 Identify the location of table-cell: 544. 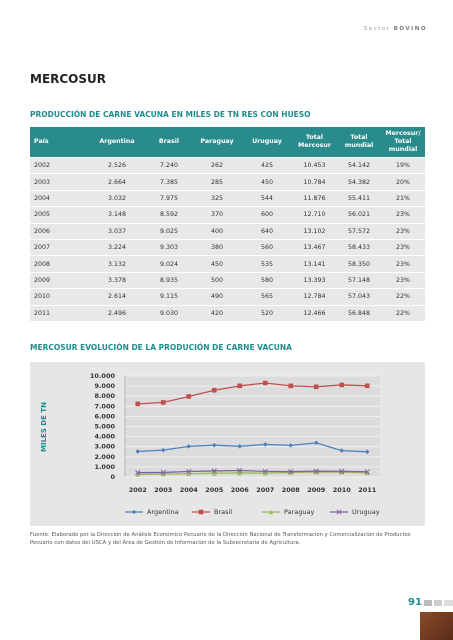
(267, 198).